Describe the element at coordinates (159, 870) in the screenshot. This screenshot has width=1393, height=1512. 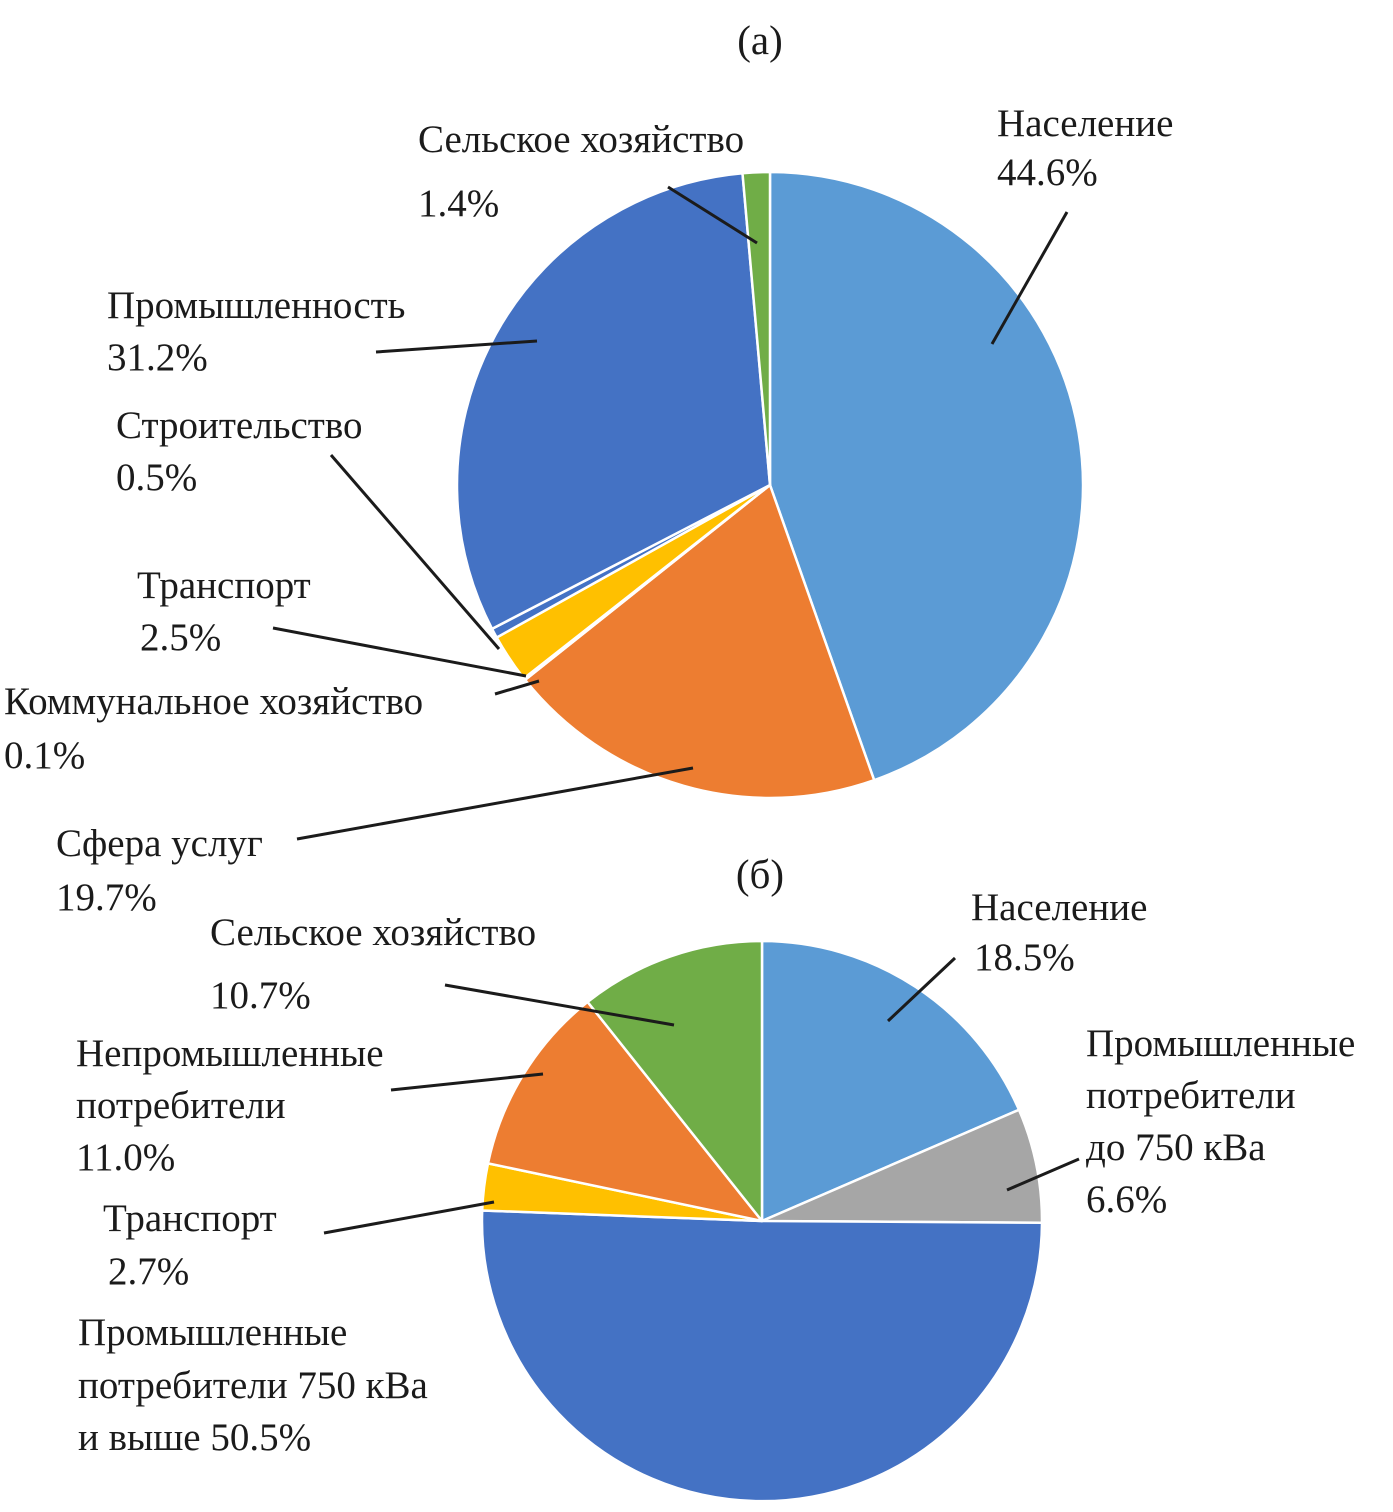
I see `label-a-sfera: Сфера услуг 19.7%` at that location.